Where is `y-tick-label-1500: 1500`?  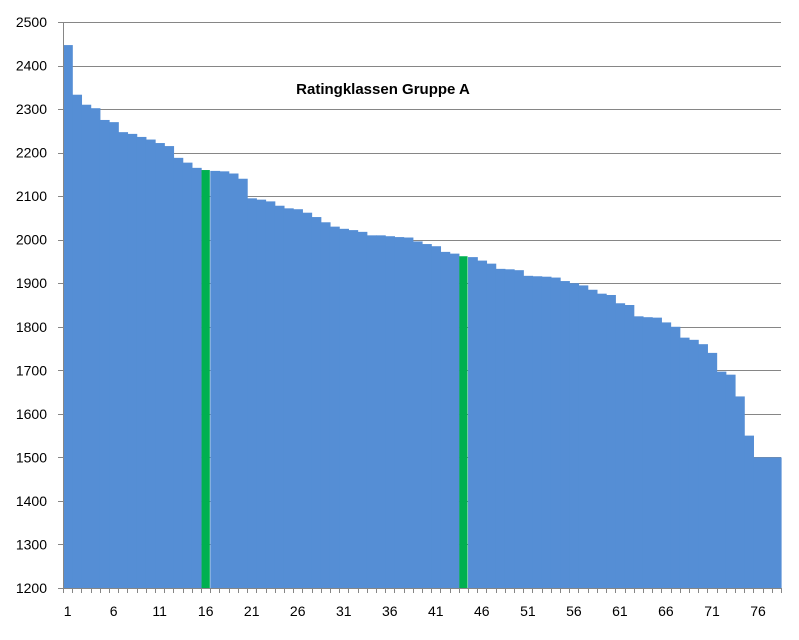
y-tick-label-1500: 1500 is located at coordinates (31, 457).